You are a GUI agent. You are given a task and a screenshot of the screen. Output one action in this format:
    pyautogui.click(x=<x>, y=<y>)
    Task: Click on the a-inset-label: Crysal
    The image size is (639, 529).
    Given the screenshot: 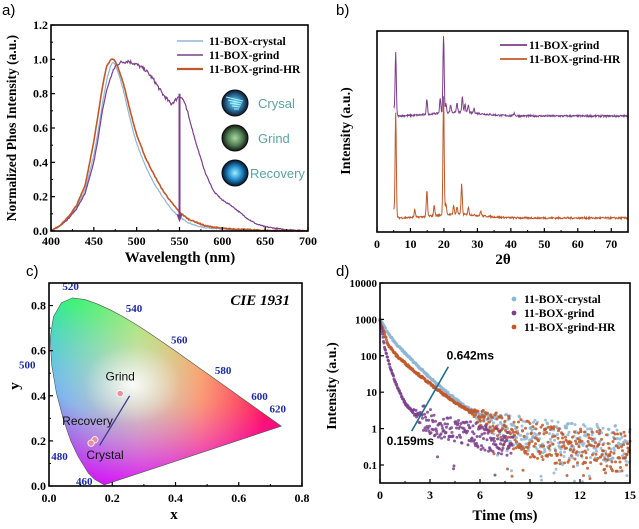 What is the action you would take?
    pyautogui.click(x=276, y=103)
    